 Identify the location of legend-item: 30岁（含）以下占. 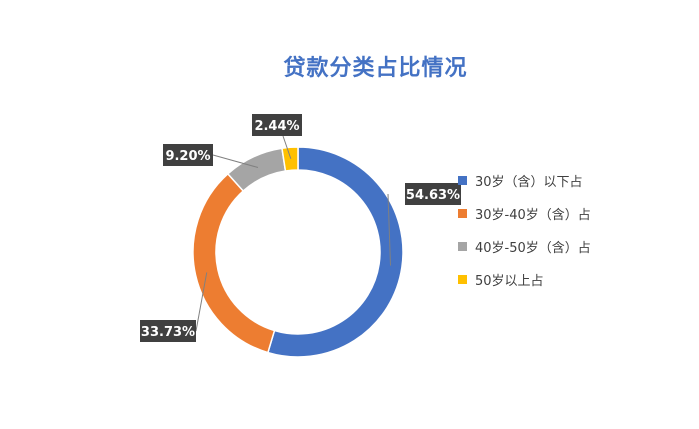
(524, 180).